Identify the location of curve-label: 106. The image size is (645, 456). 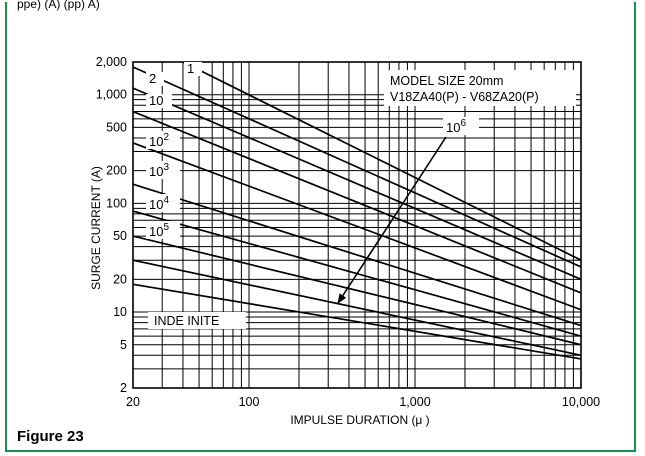
(456, 126).